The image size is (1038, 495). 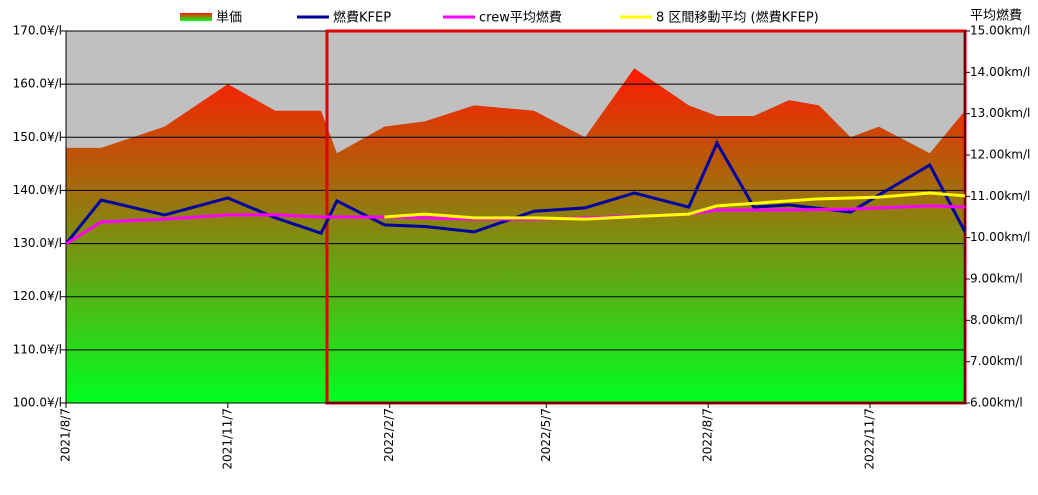 What do you see at coordinates (37, 403) in the screenshot?
I see `y-tick-label: 100.0¥/l` at bounding box center [37, 403].